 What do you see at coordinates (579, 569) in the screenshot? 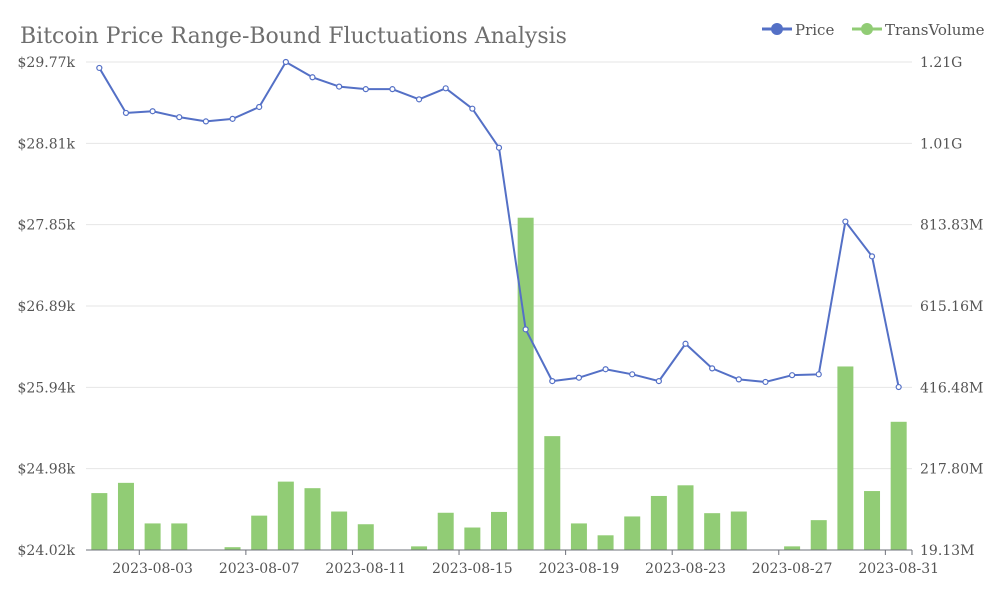
I see `x-tick-label: 2023-08-19` at bounding box center [579, 569].